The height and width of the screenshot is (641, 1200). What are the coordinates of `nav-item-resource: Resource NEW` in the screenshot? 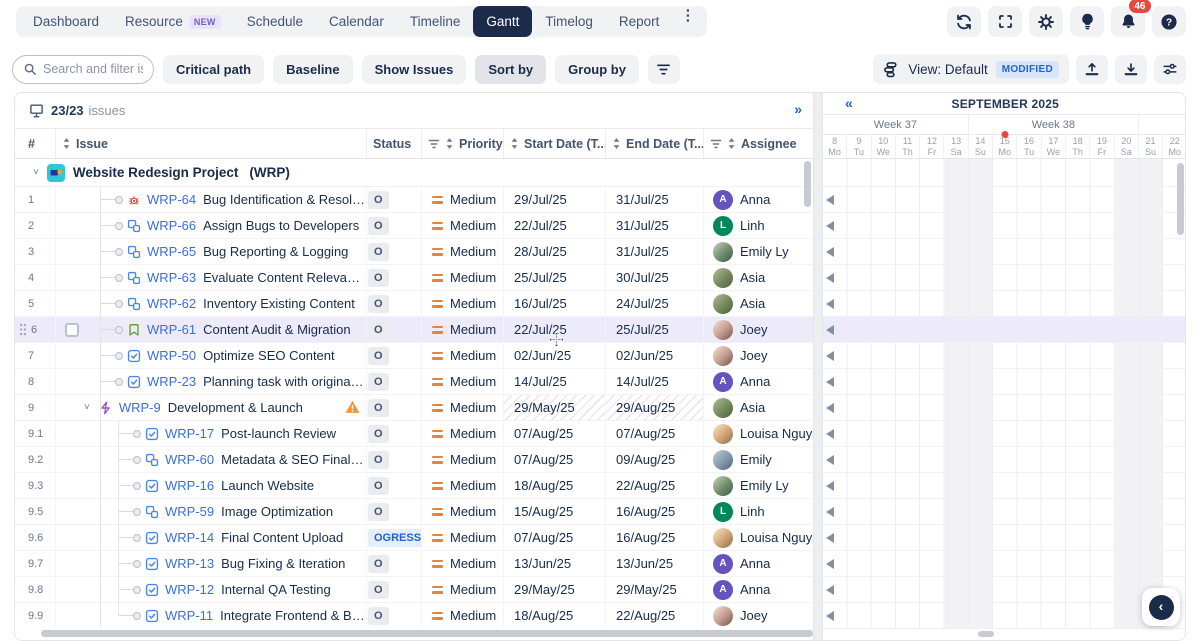 It's located at (173, 21).